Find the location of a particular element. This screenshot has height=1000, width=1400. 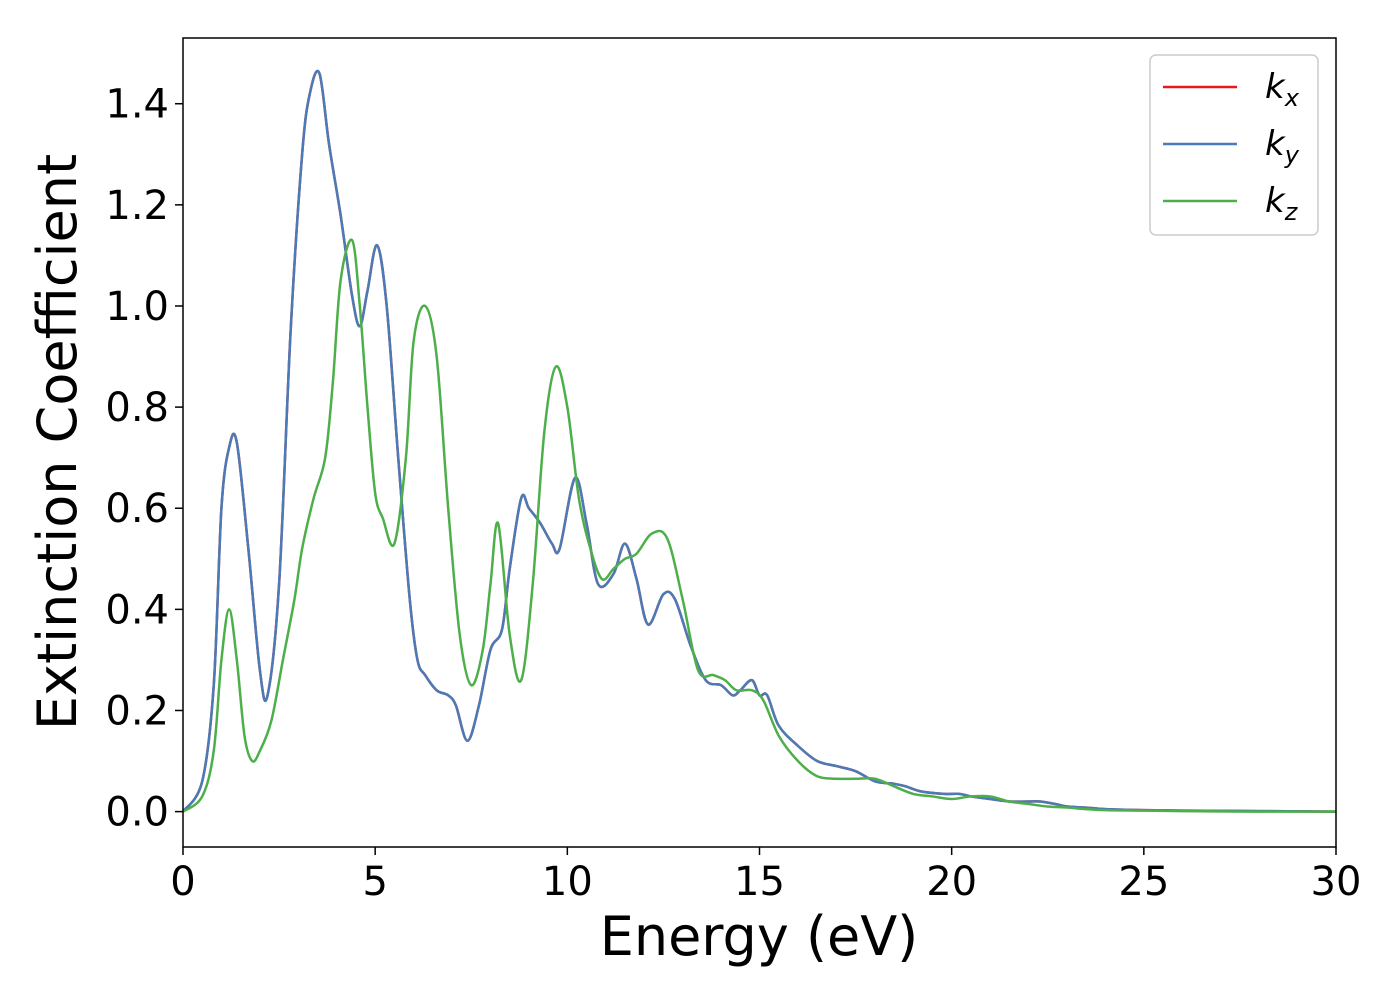

y-tick-label: 0.6 is located at coordinates (137, 509).